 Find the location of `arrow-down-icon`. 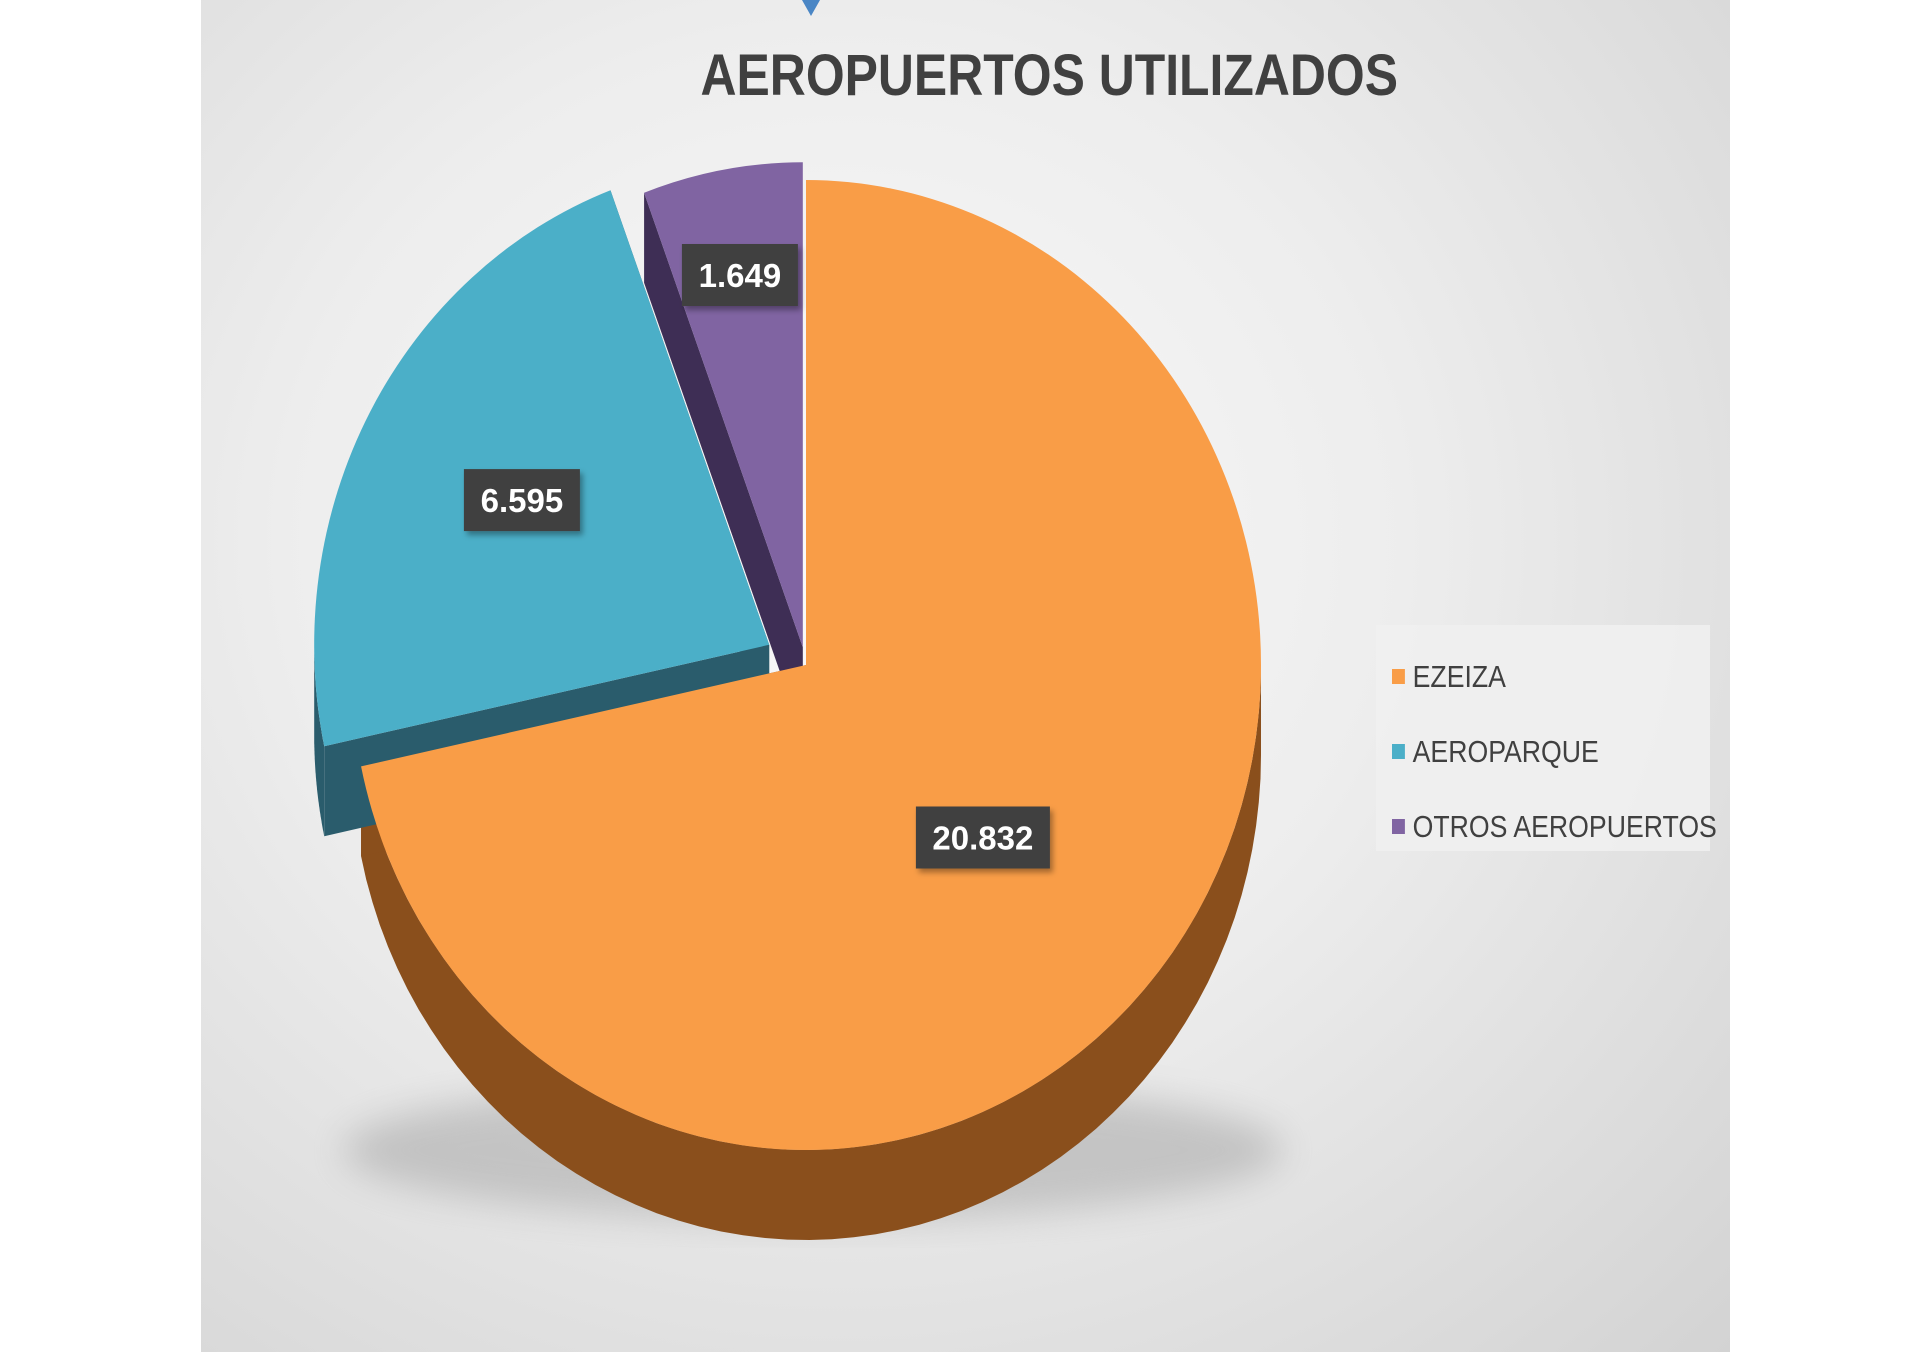

arrow-down-icon is located at coordinates (811, 8).